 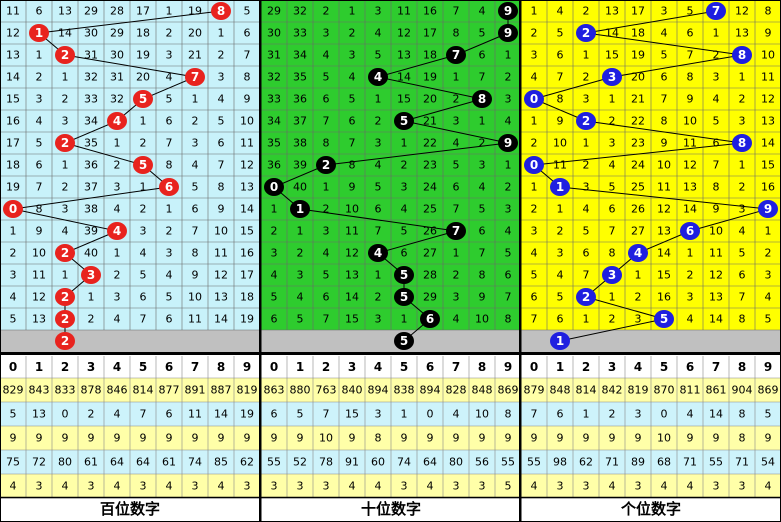 I want to click on miss-count: 23, so click(x=638, y=143).